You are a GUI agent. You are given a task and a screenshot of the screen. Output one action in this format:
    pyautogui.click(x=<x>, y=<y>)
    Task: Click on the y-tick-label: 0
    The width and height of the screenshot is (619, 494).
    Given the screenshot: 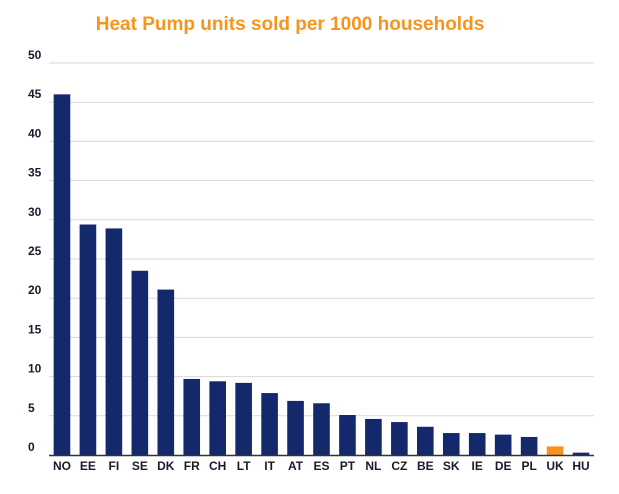 What is the action you would take?
    pyautogui.click(x=31, y=447)
    